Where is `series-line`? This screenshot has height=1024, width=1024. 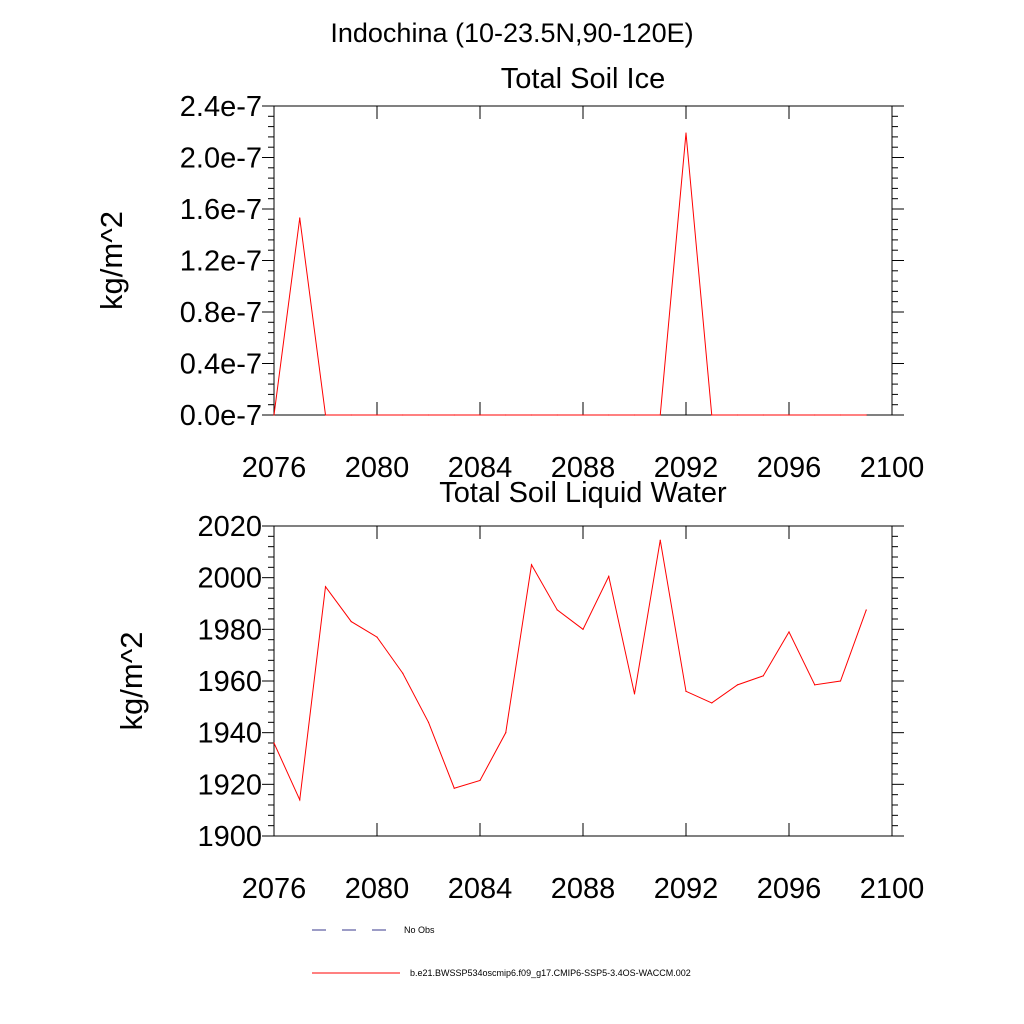
series-line is located at coordinates (570, 671).